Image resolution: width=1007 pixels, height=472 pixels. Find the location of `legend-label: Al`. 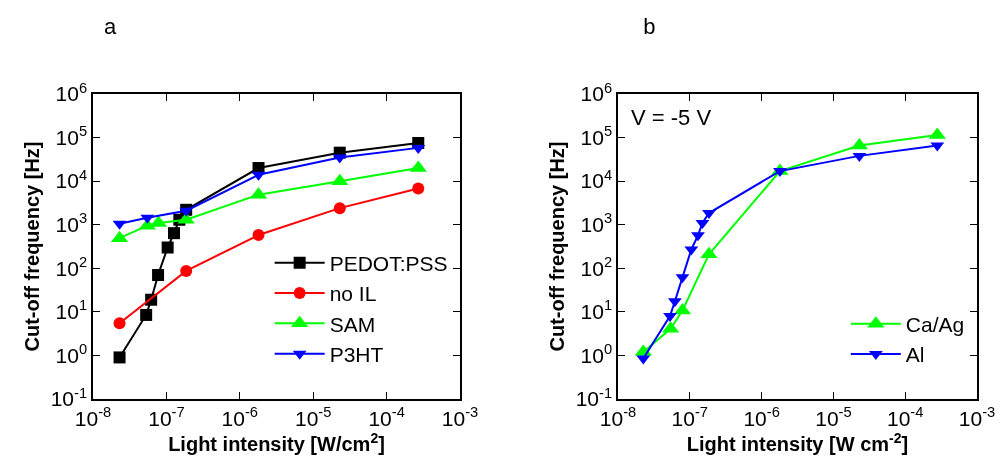

legend-label: Al is located at coordinates (915, 355).